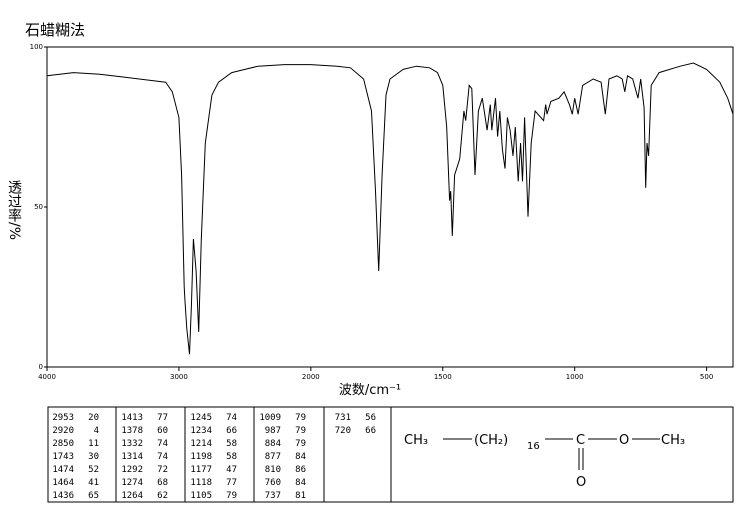  Describe the element at coordinates (63, 496) in the screenshot. I see `table-cell: 1436` at that location.